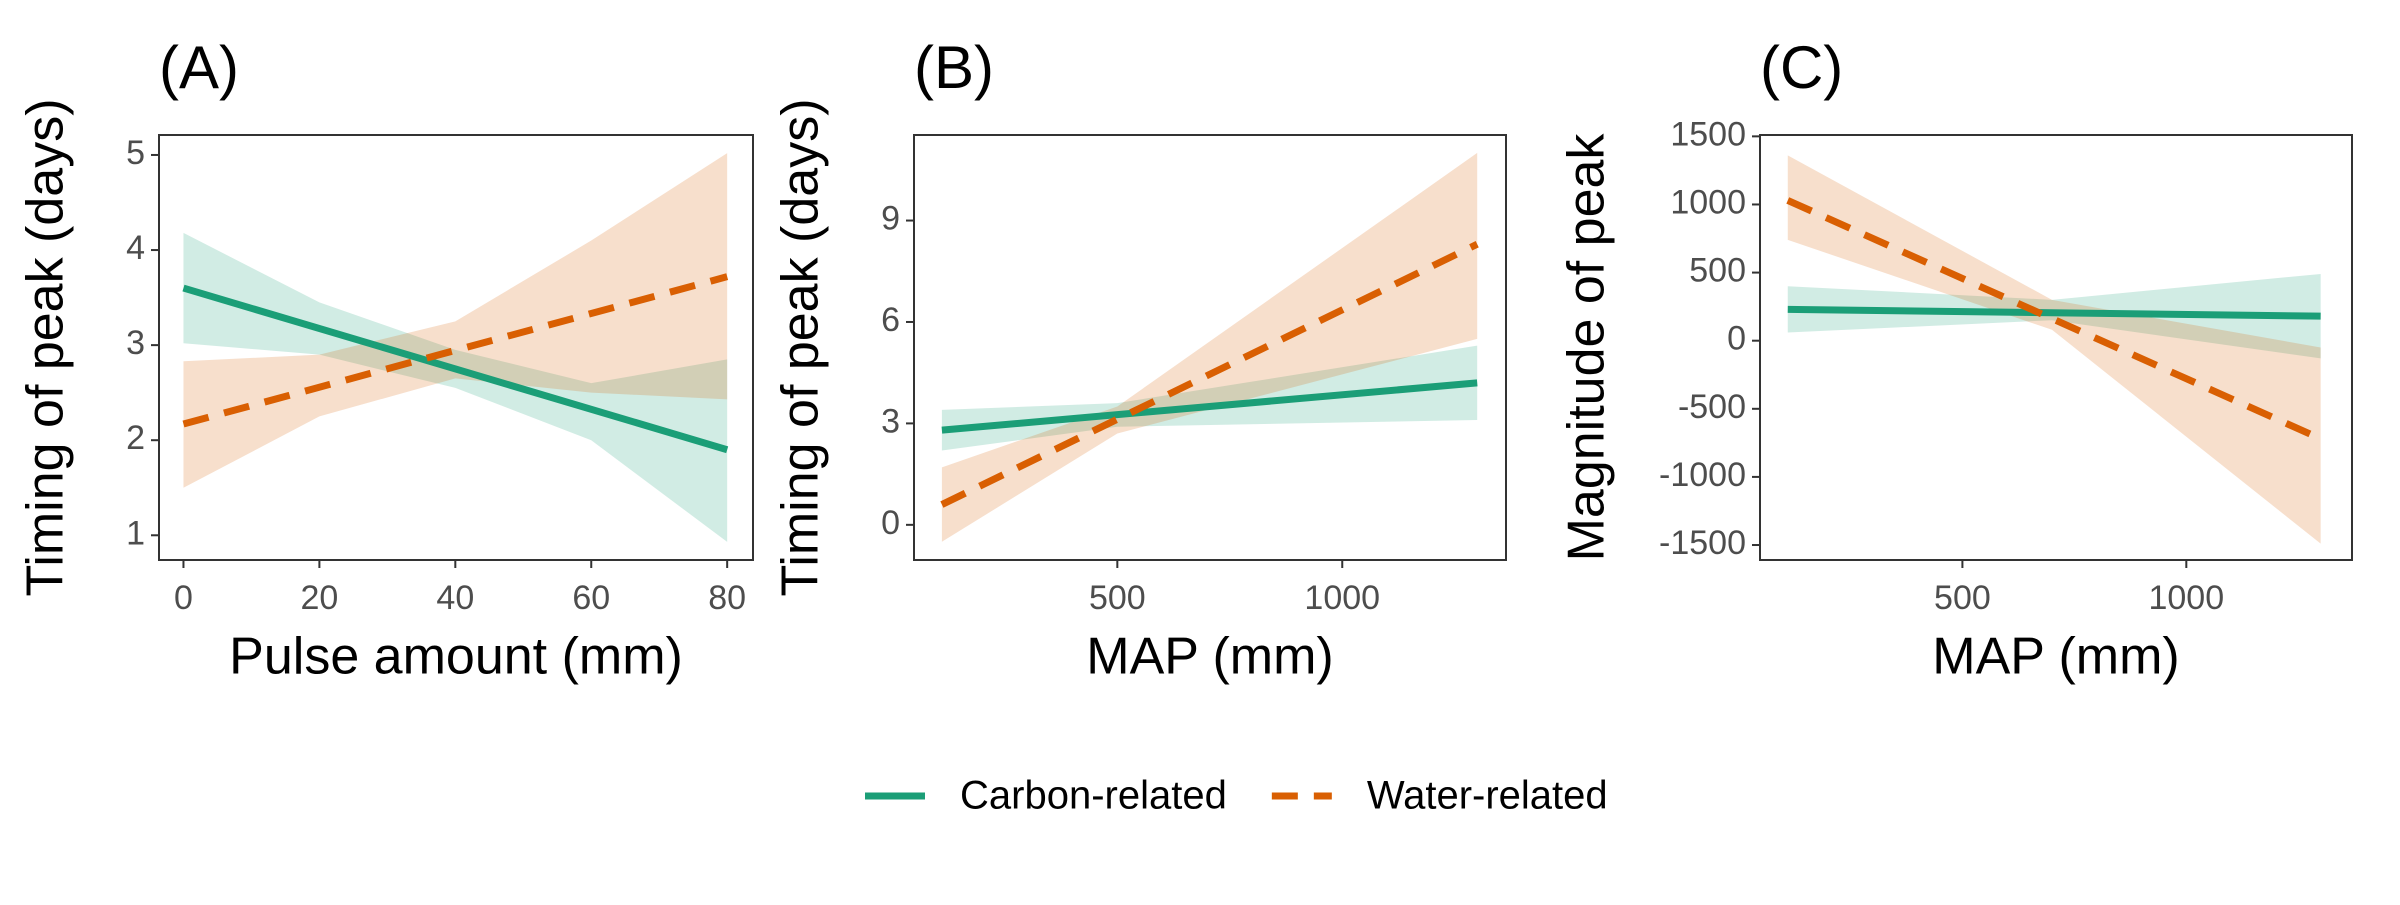  What do you see at coordinates (319, 598) in the screenshot?
I see `x-tick-label: 20` at bounding box center [319, 598].